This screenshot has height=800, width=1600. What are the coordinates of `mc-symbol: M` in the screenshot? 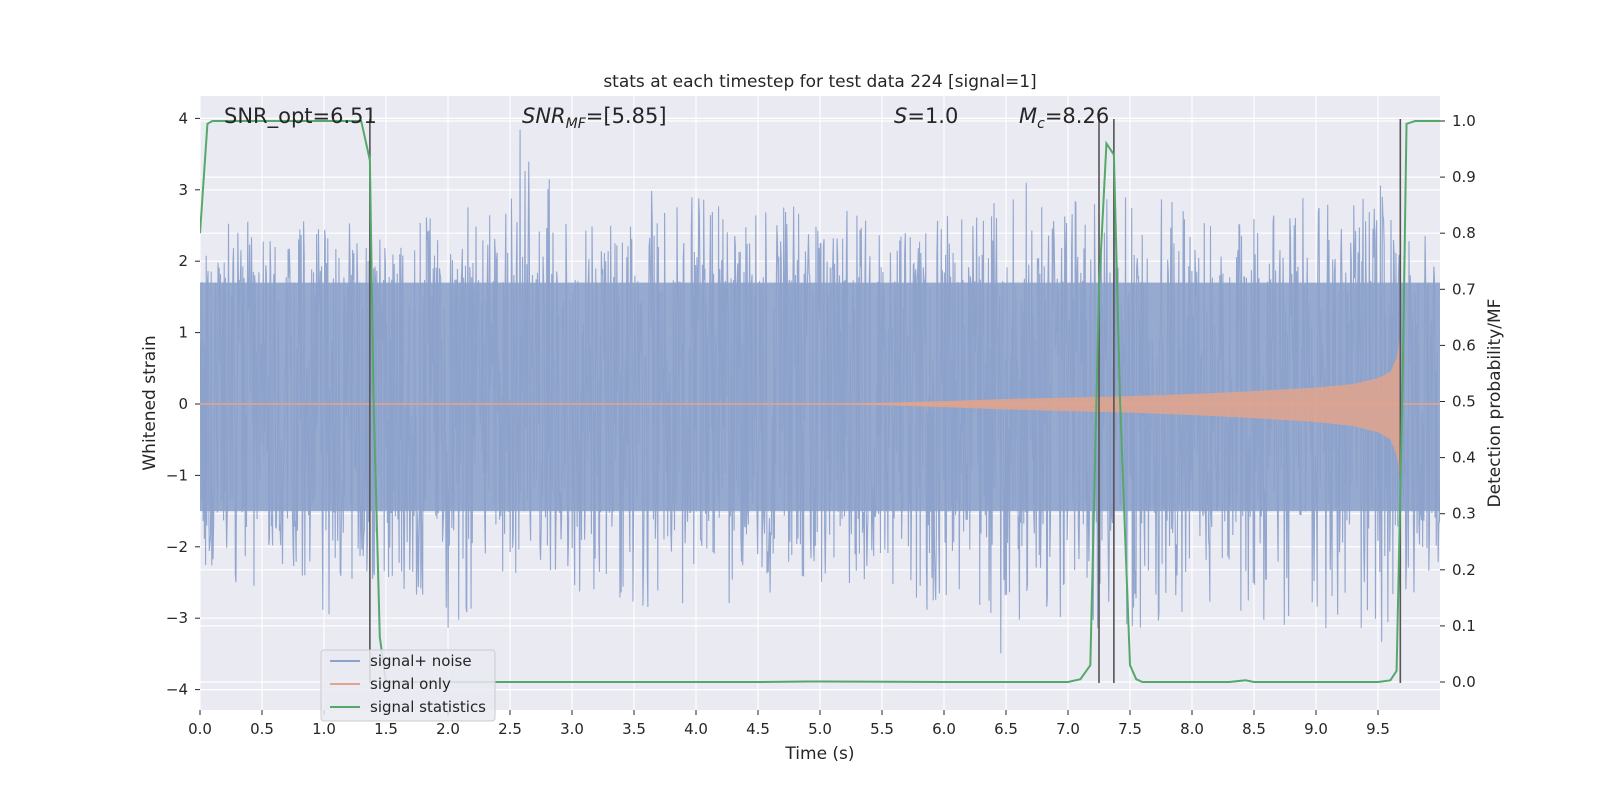 It's located at (1028, 116).